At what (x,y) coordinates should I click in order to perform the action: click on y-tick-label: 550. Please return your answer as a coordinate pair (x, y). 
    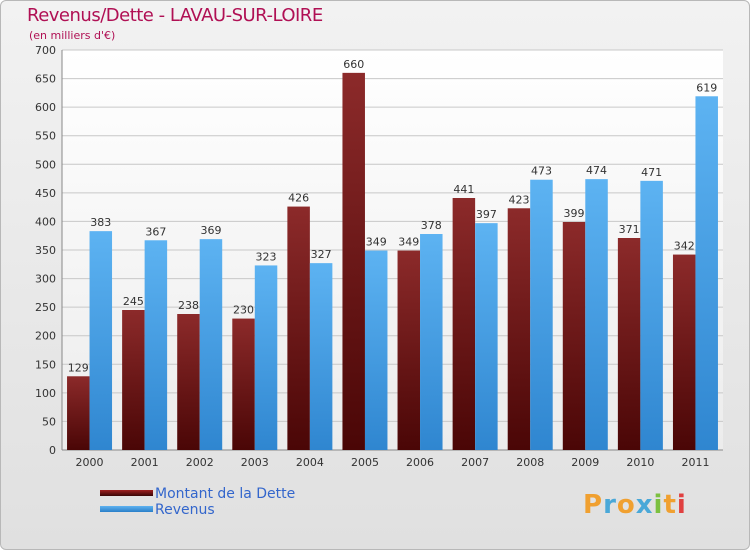
    Looking at the image, I should click on (45, 136).